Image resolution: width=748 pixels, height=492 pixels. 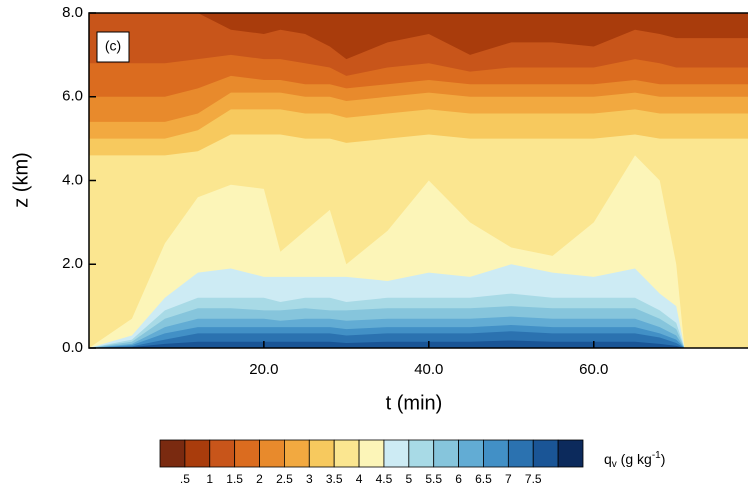 I want to click on colorbar-tick-label: 1.5, so click(x=234, y=479).